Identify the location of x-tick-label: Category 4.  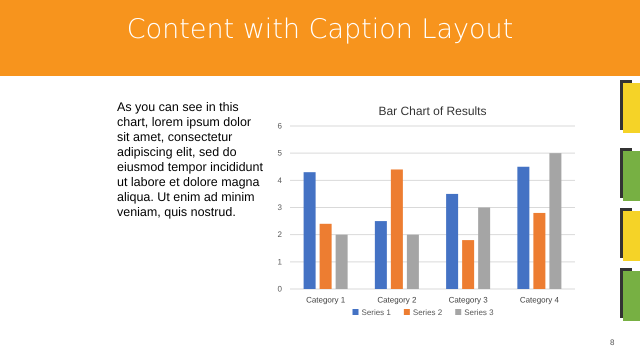
(540, 300).